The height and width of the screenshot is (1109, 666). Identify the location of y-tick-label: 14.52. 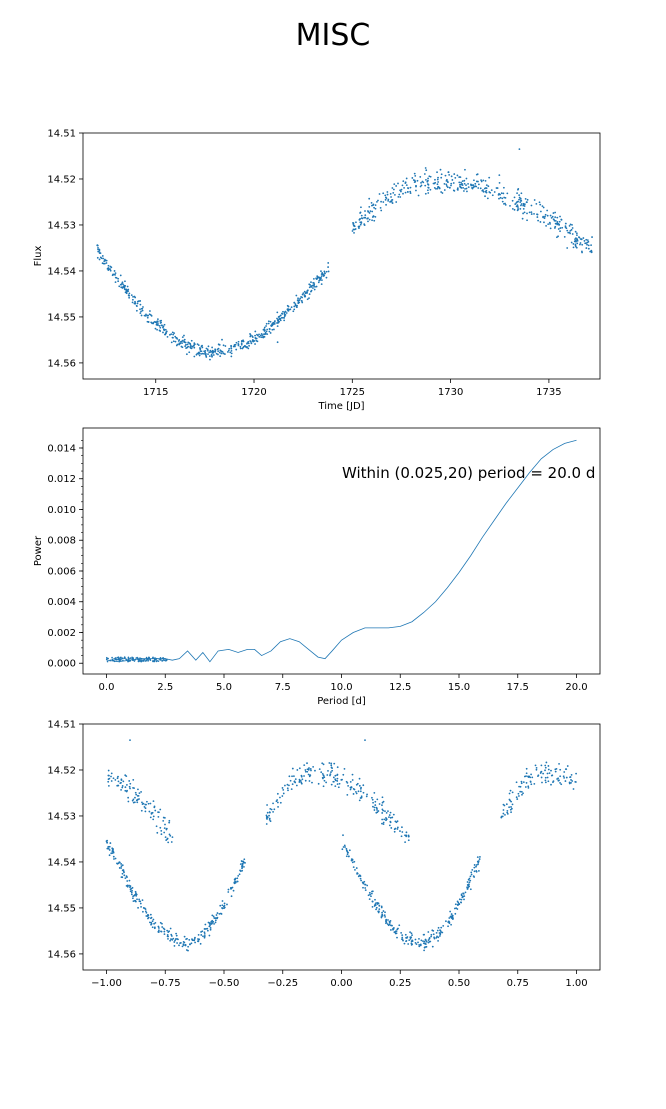
(61, 770).